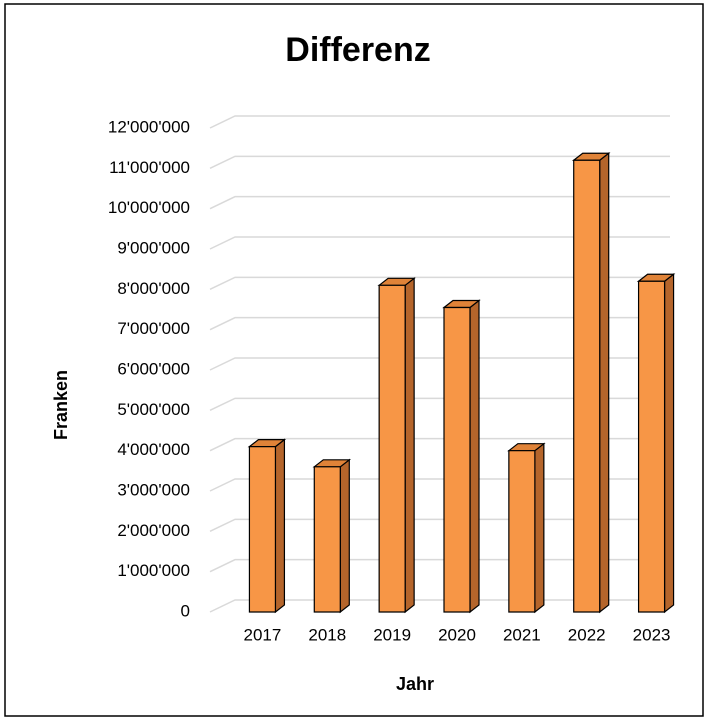  I want to click on x-tick-label: 2017, so click(263, 634).